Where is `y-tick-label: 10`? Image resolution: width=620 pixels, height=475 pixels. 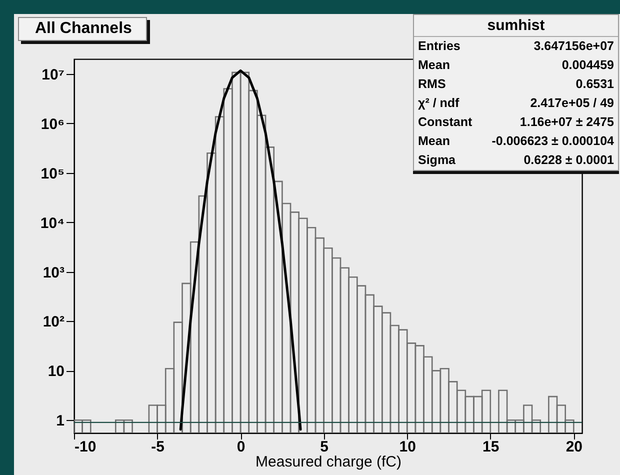
y-tick-label: 10 is located at coordinates (56, 371).